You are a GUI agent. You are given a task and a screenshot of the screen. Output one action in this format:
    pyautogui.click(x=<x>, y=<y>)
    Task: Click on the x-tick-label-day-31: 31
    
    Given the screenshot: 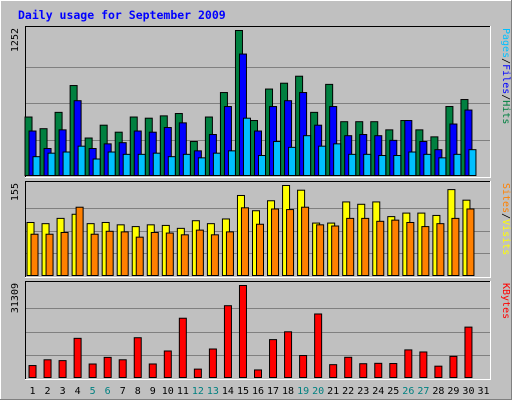 What is the action you would take?
    pyautogui.click(x=483, y=391)
    